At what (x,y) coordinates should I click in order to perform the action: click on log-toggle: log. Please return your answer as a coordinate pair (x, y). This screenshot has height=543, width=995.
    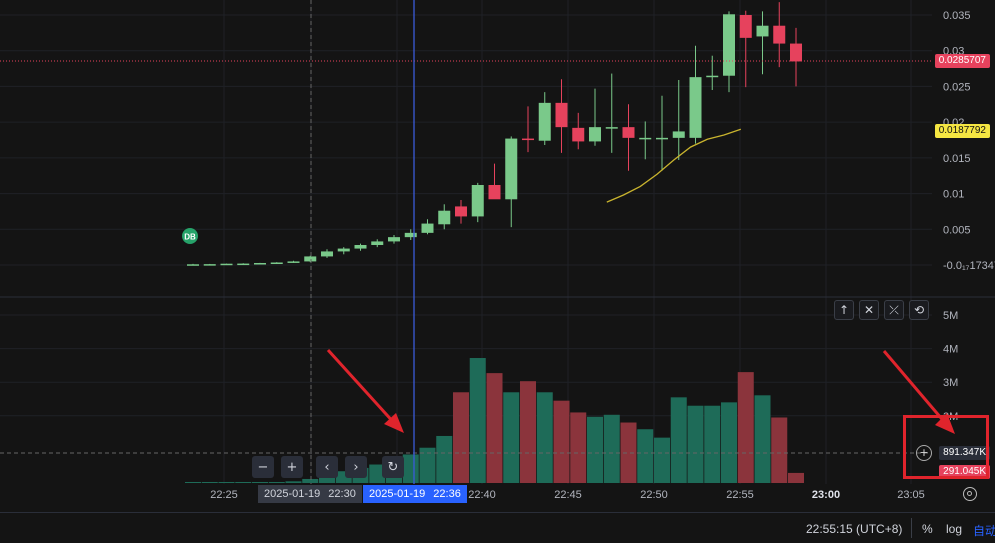
    Looking at the image, I should click on (954, 529).